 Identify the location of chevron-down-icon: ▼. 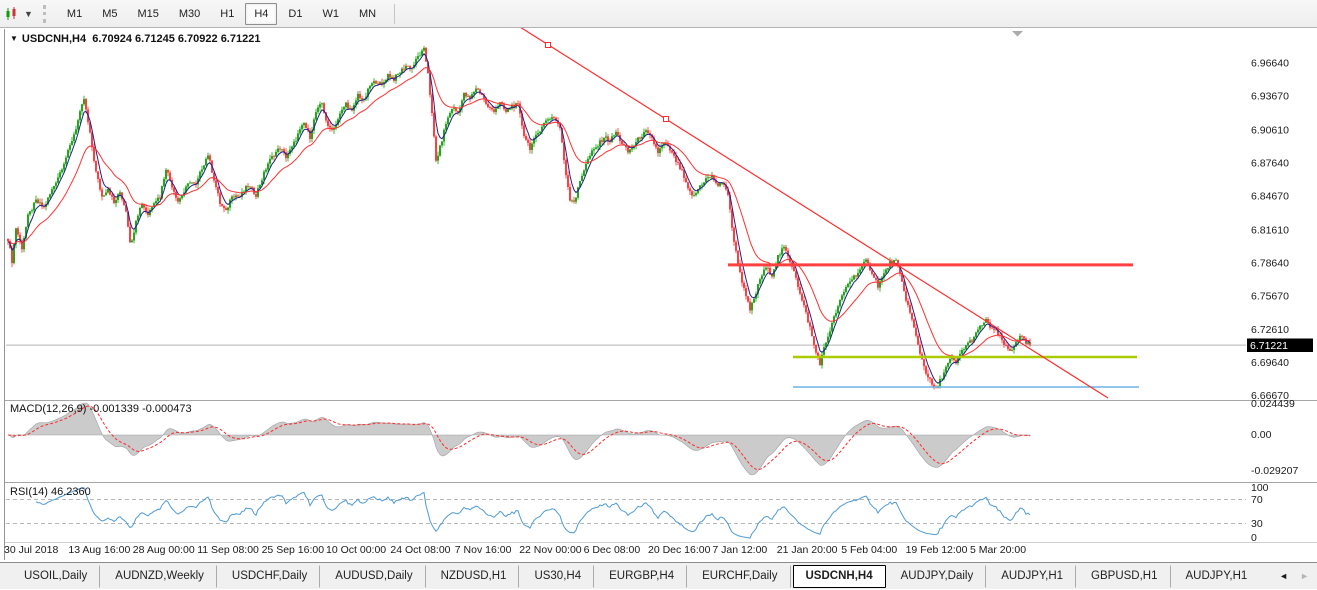
(28, 13).